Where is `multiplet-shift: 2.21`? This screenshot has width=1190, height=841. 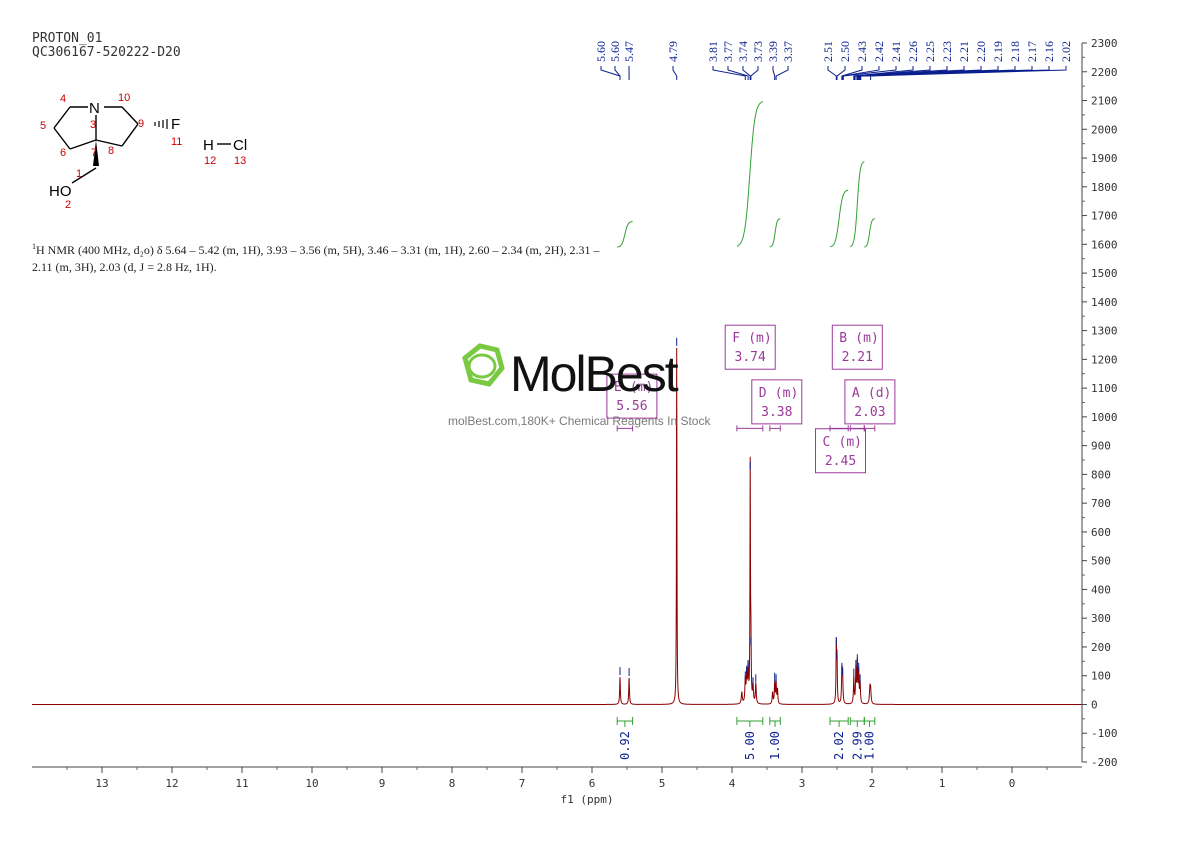
multiplet-shift: 2.21 is located at coordinates (857, 357).